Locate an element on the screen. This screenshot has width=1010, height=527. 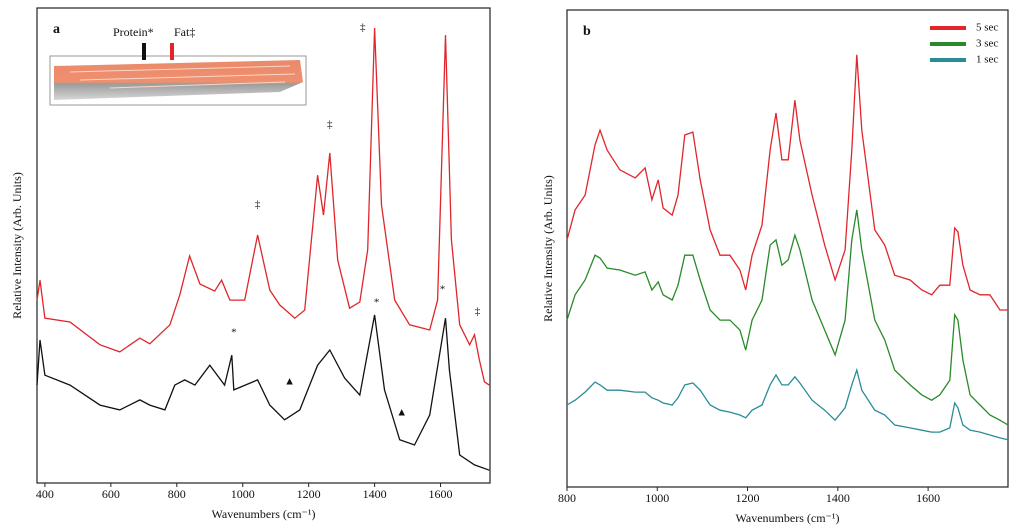
panel-label: b is located at coordinates (587, 31).